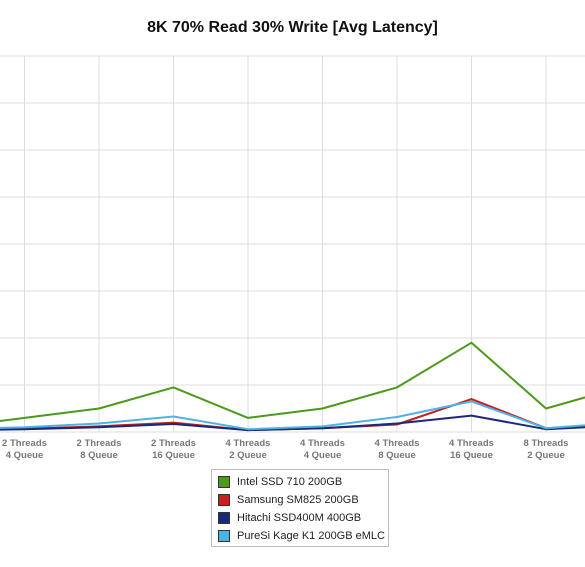 The image size is (585, 567). I want to click on legend-item: Hitachi SSD400M 400GB, so click(300, 518).